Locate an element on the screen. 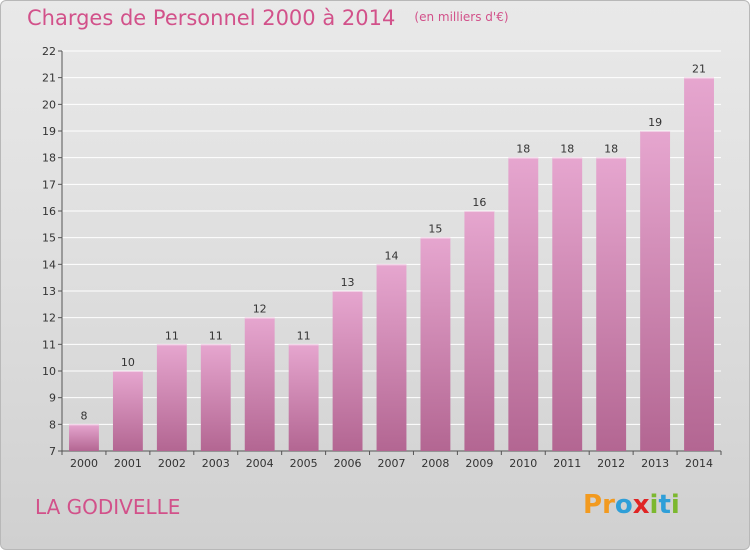 This screenshot has height=550, width=750. x-tick-label: 2000 is located at coordinates (84, 463).